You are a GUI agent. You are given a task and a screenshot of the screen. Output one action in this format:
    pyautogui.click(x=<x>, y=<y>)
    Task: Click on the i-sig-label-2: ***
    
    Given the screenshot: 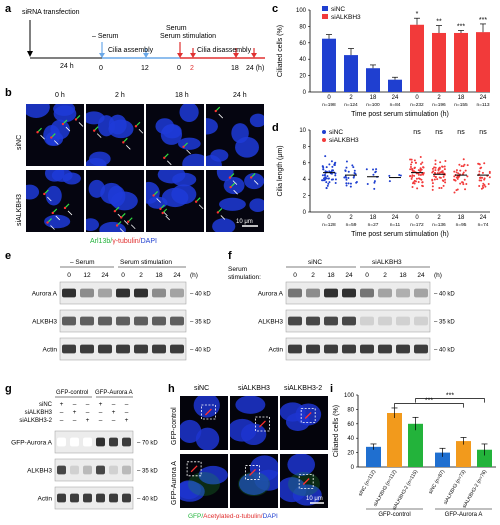 What is the action you would take?
    pyautogui.click(x=450, y=396)
    